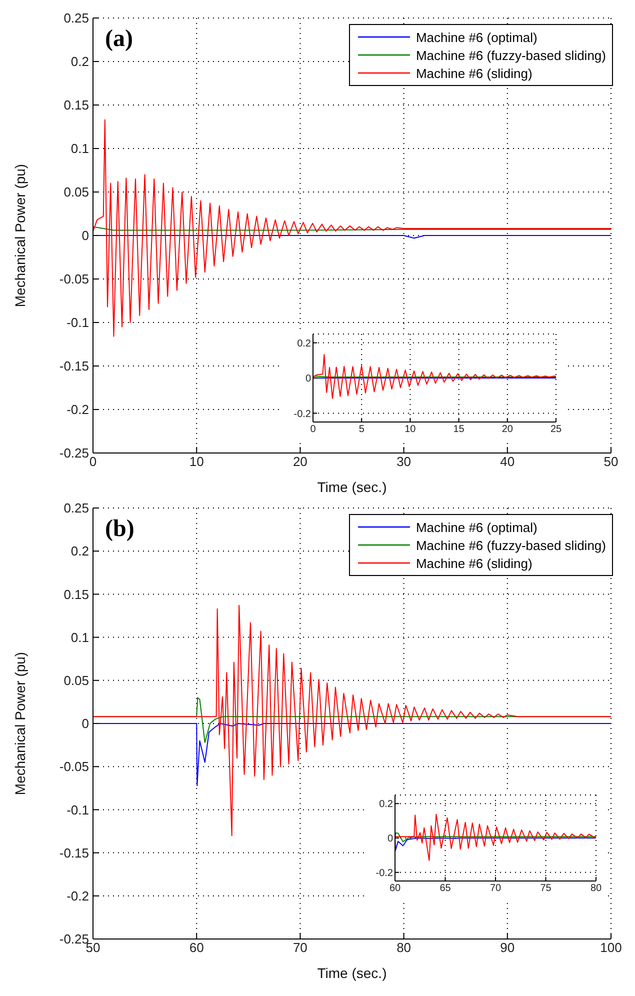 The image size is (635, 996). Describe the element at coordinates (507, 462) in the screenshot. I see `x-tick-label: 40` at that location.